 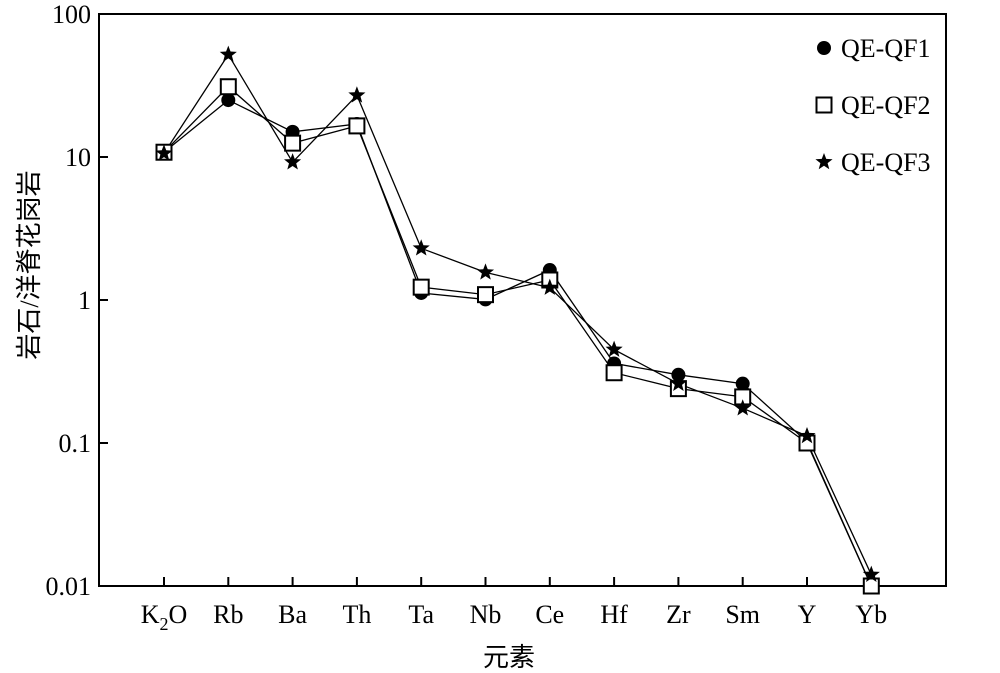 I want to click on x-tick-label: Zr, so click(x=678, y=614).